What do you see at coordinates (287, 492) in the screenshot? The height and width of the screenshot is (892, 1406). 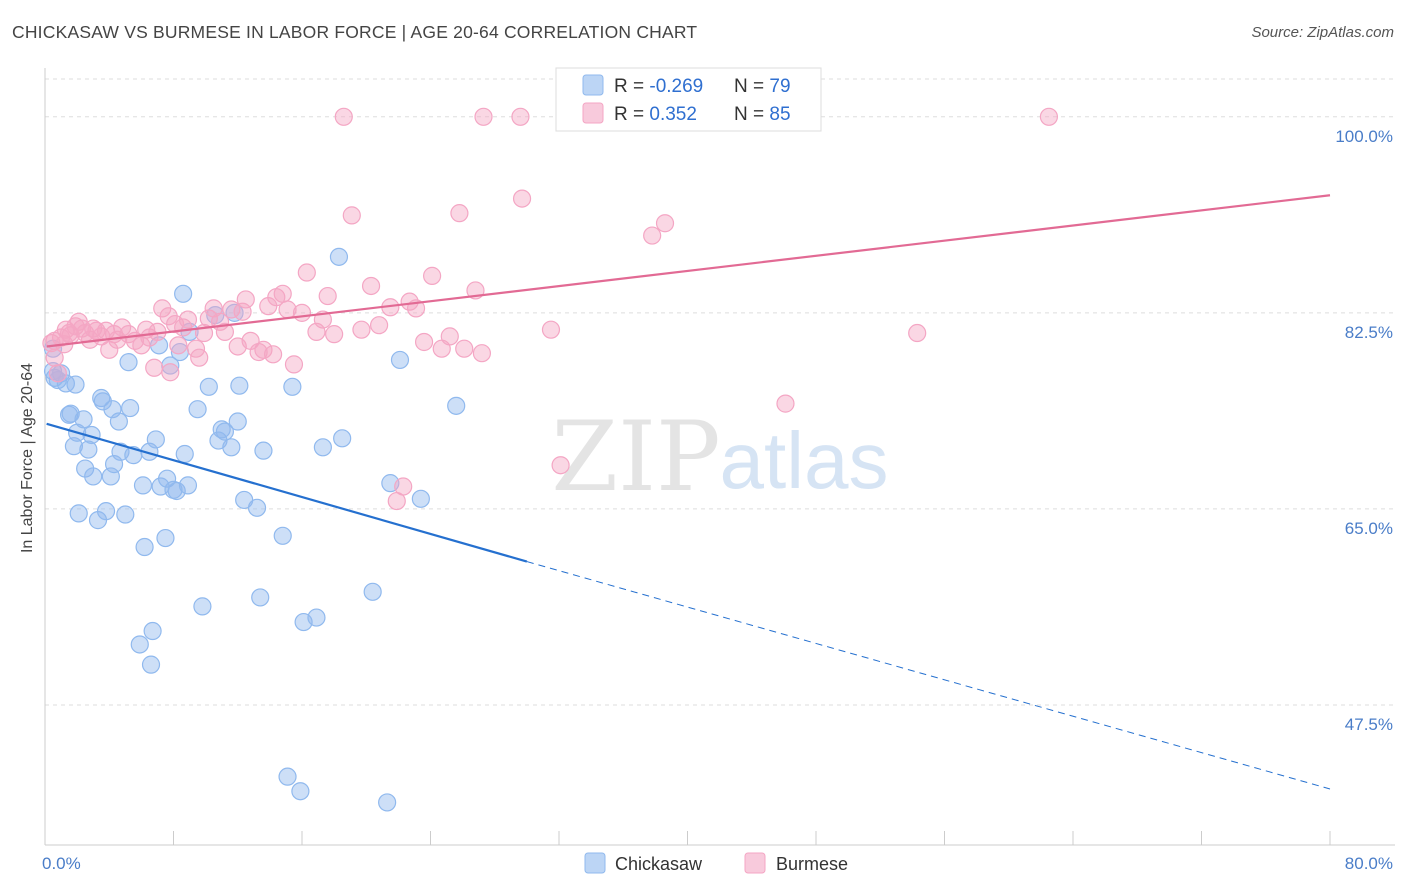 I see `trend-line-chickasaw` at bounding box center [287, 492].